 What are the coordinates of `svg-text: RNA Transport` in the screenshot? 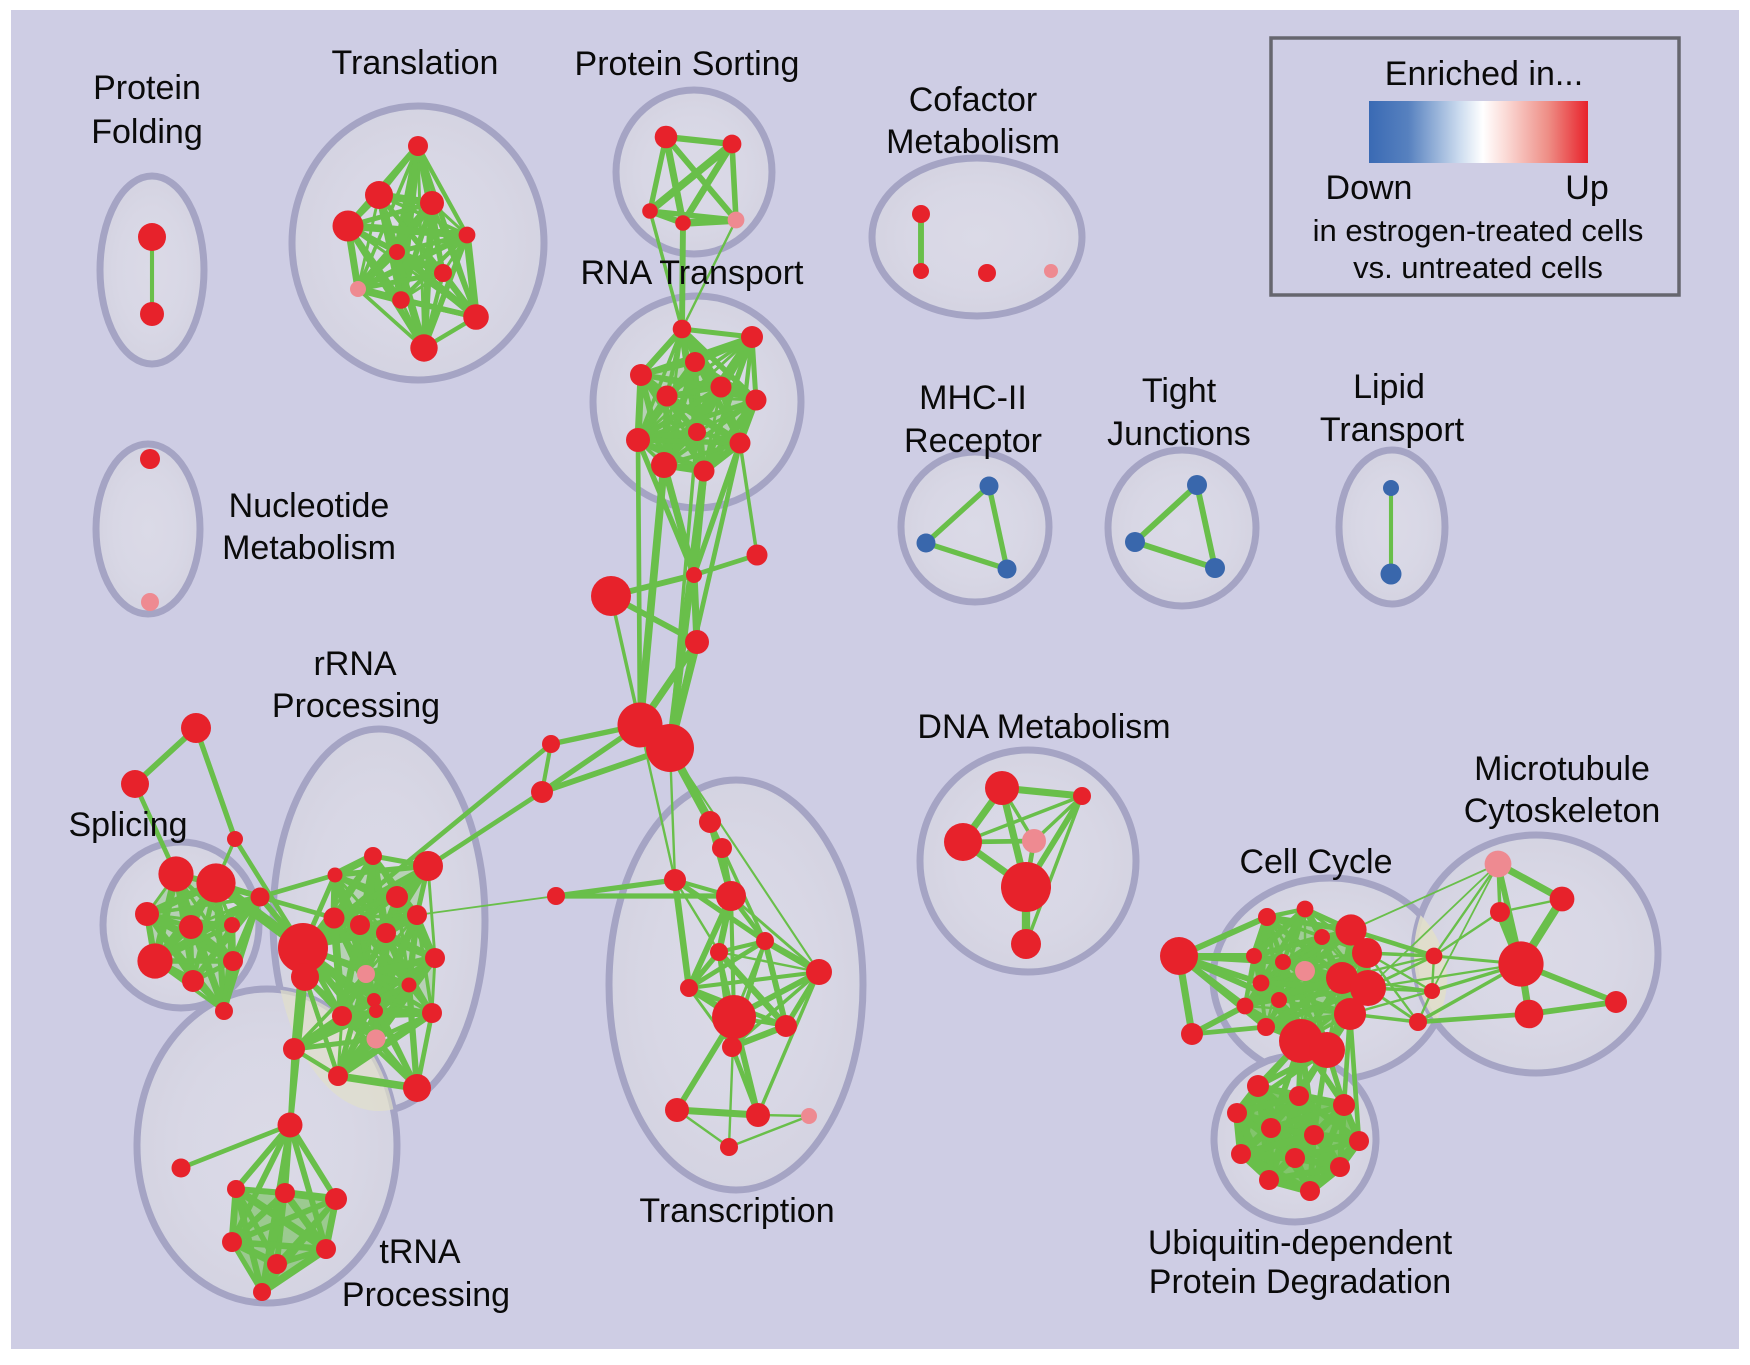 It's located at (693, 273).